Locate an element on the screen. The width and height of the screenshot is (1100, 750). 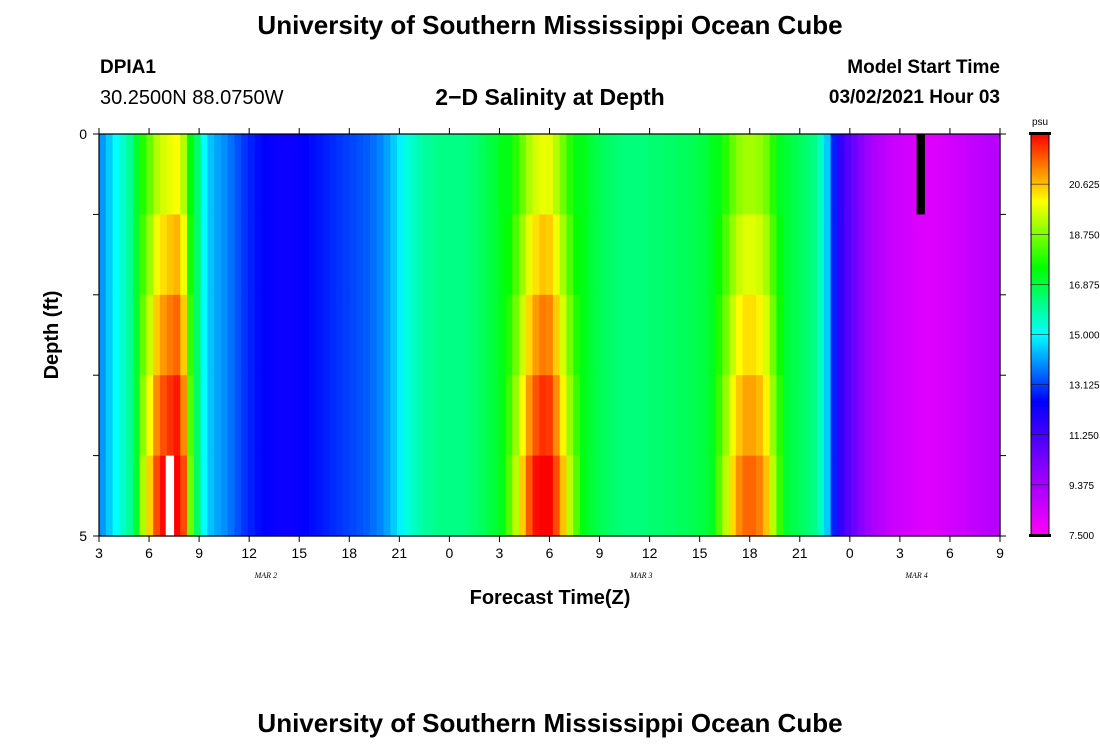
date-label: MAR 2 is located at coordinates (265, 575).